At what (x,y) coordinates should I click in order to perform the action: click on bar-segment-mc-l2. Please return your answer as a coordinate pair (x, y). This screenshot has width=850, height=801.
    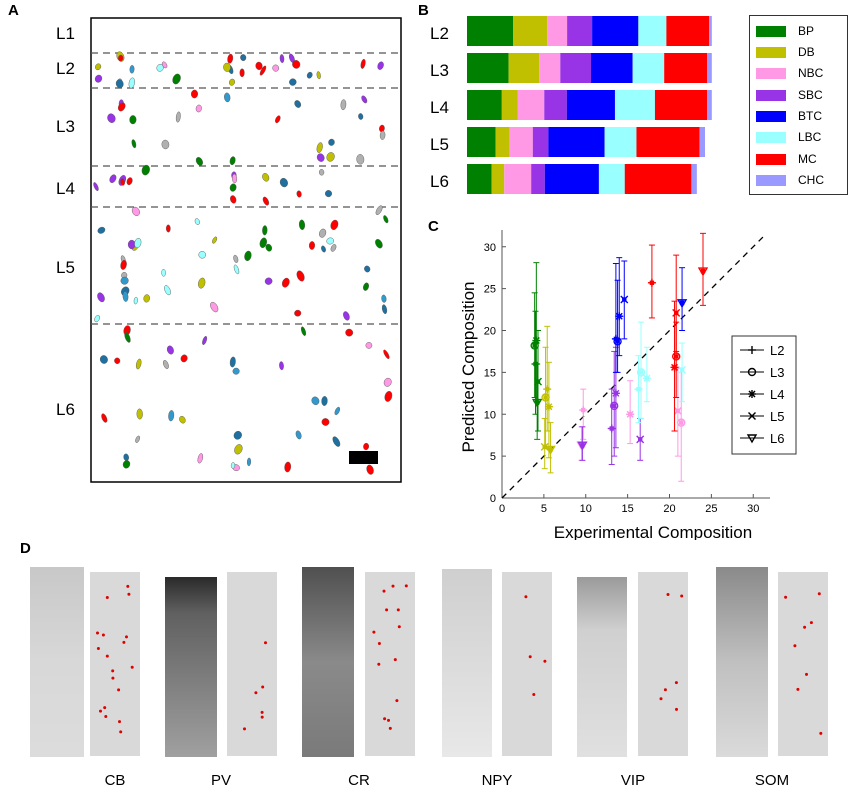
    Looking at the image, I should click on (688, 31).